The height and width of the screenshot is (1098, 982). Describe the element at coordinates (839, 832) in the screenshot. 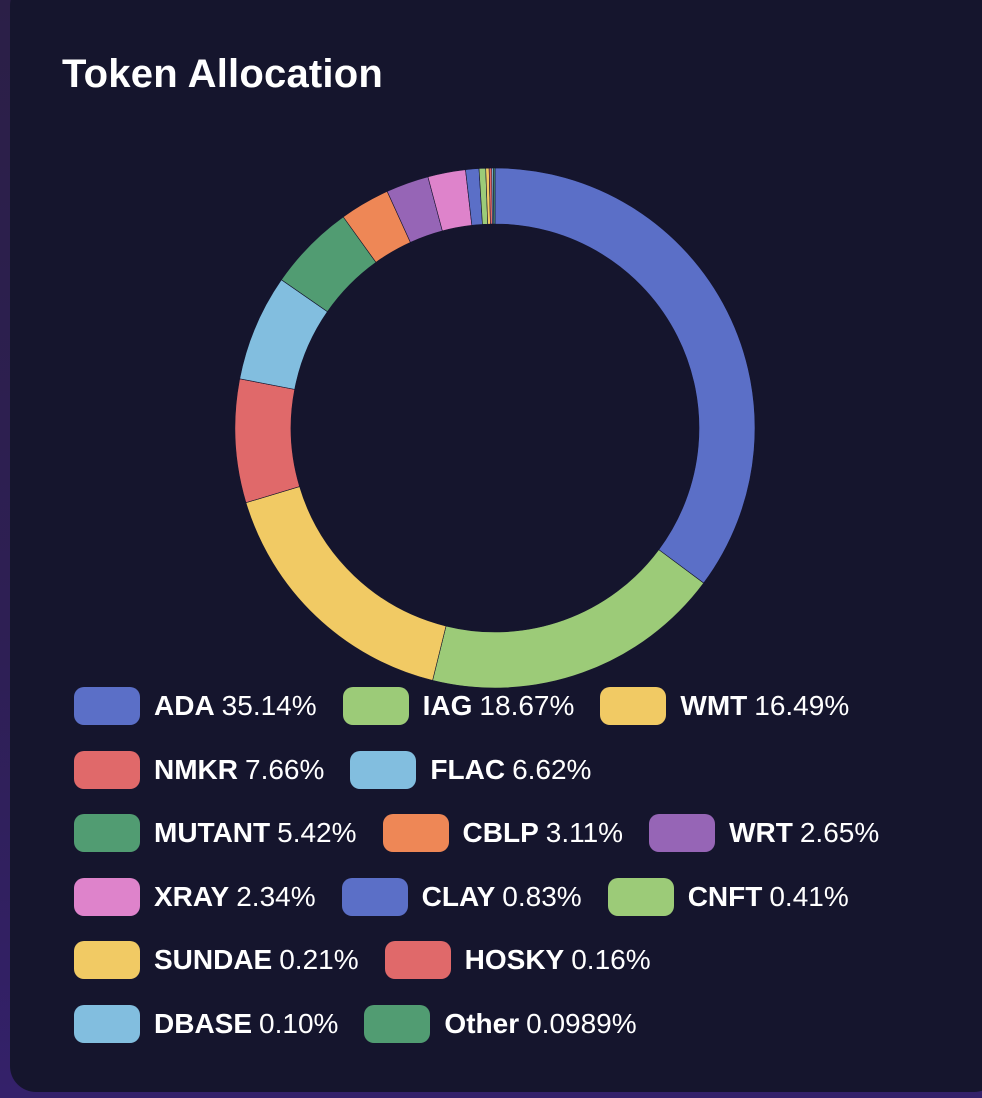

I see `legend-value-wrt: 2.65%` at that location.